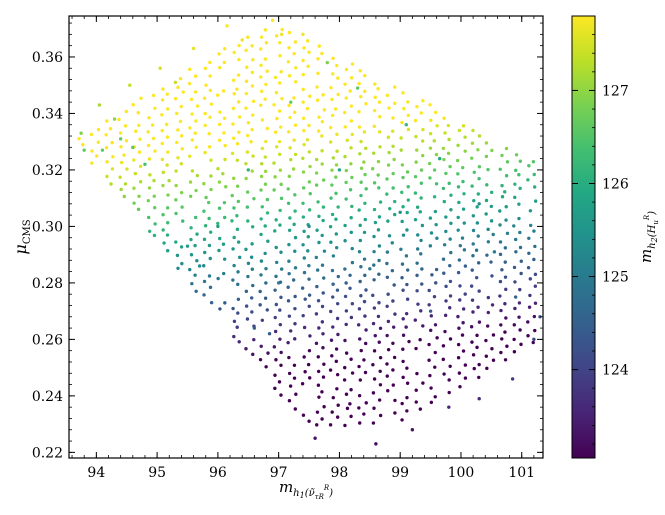  Describe the element at coordinates (615, 278) in the screenshot. I see `colorbar-tick-label: 125` at that location.